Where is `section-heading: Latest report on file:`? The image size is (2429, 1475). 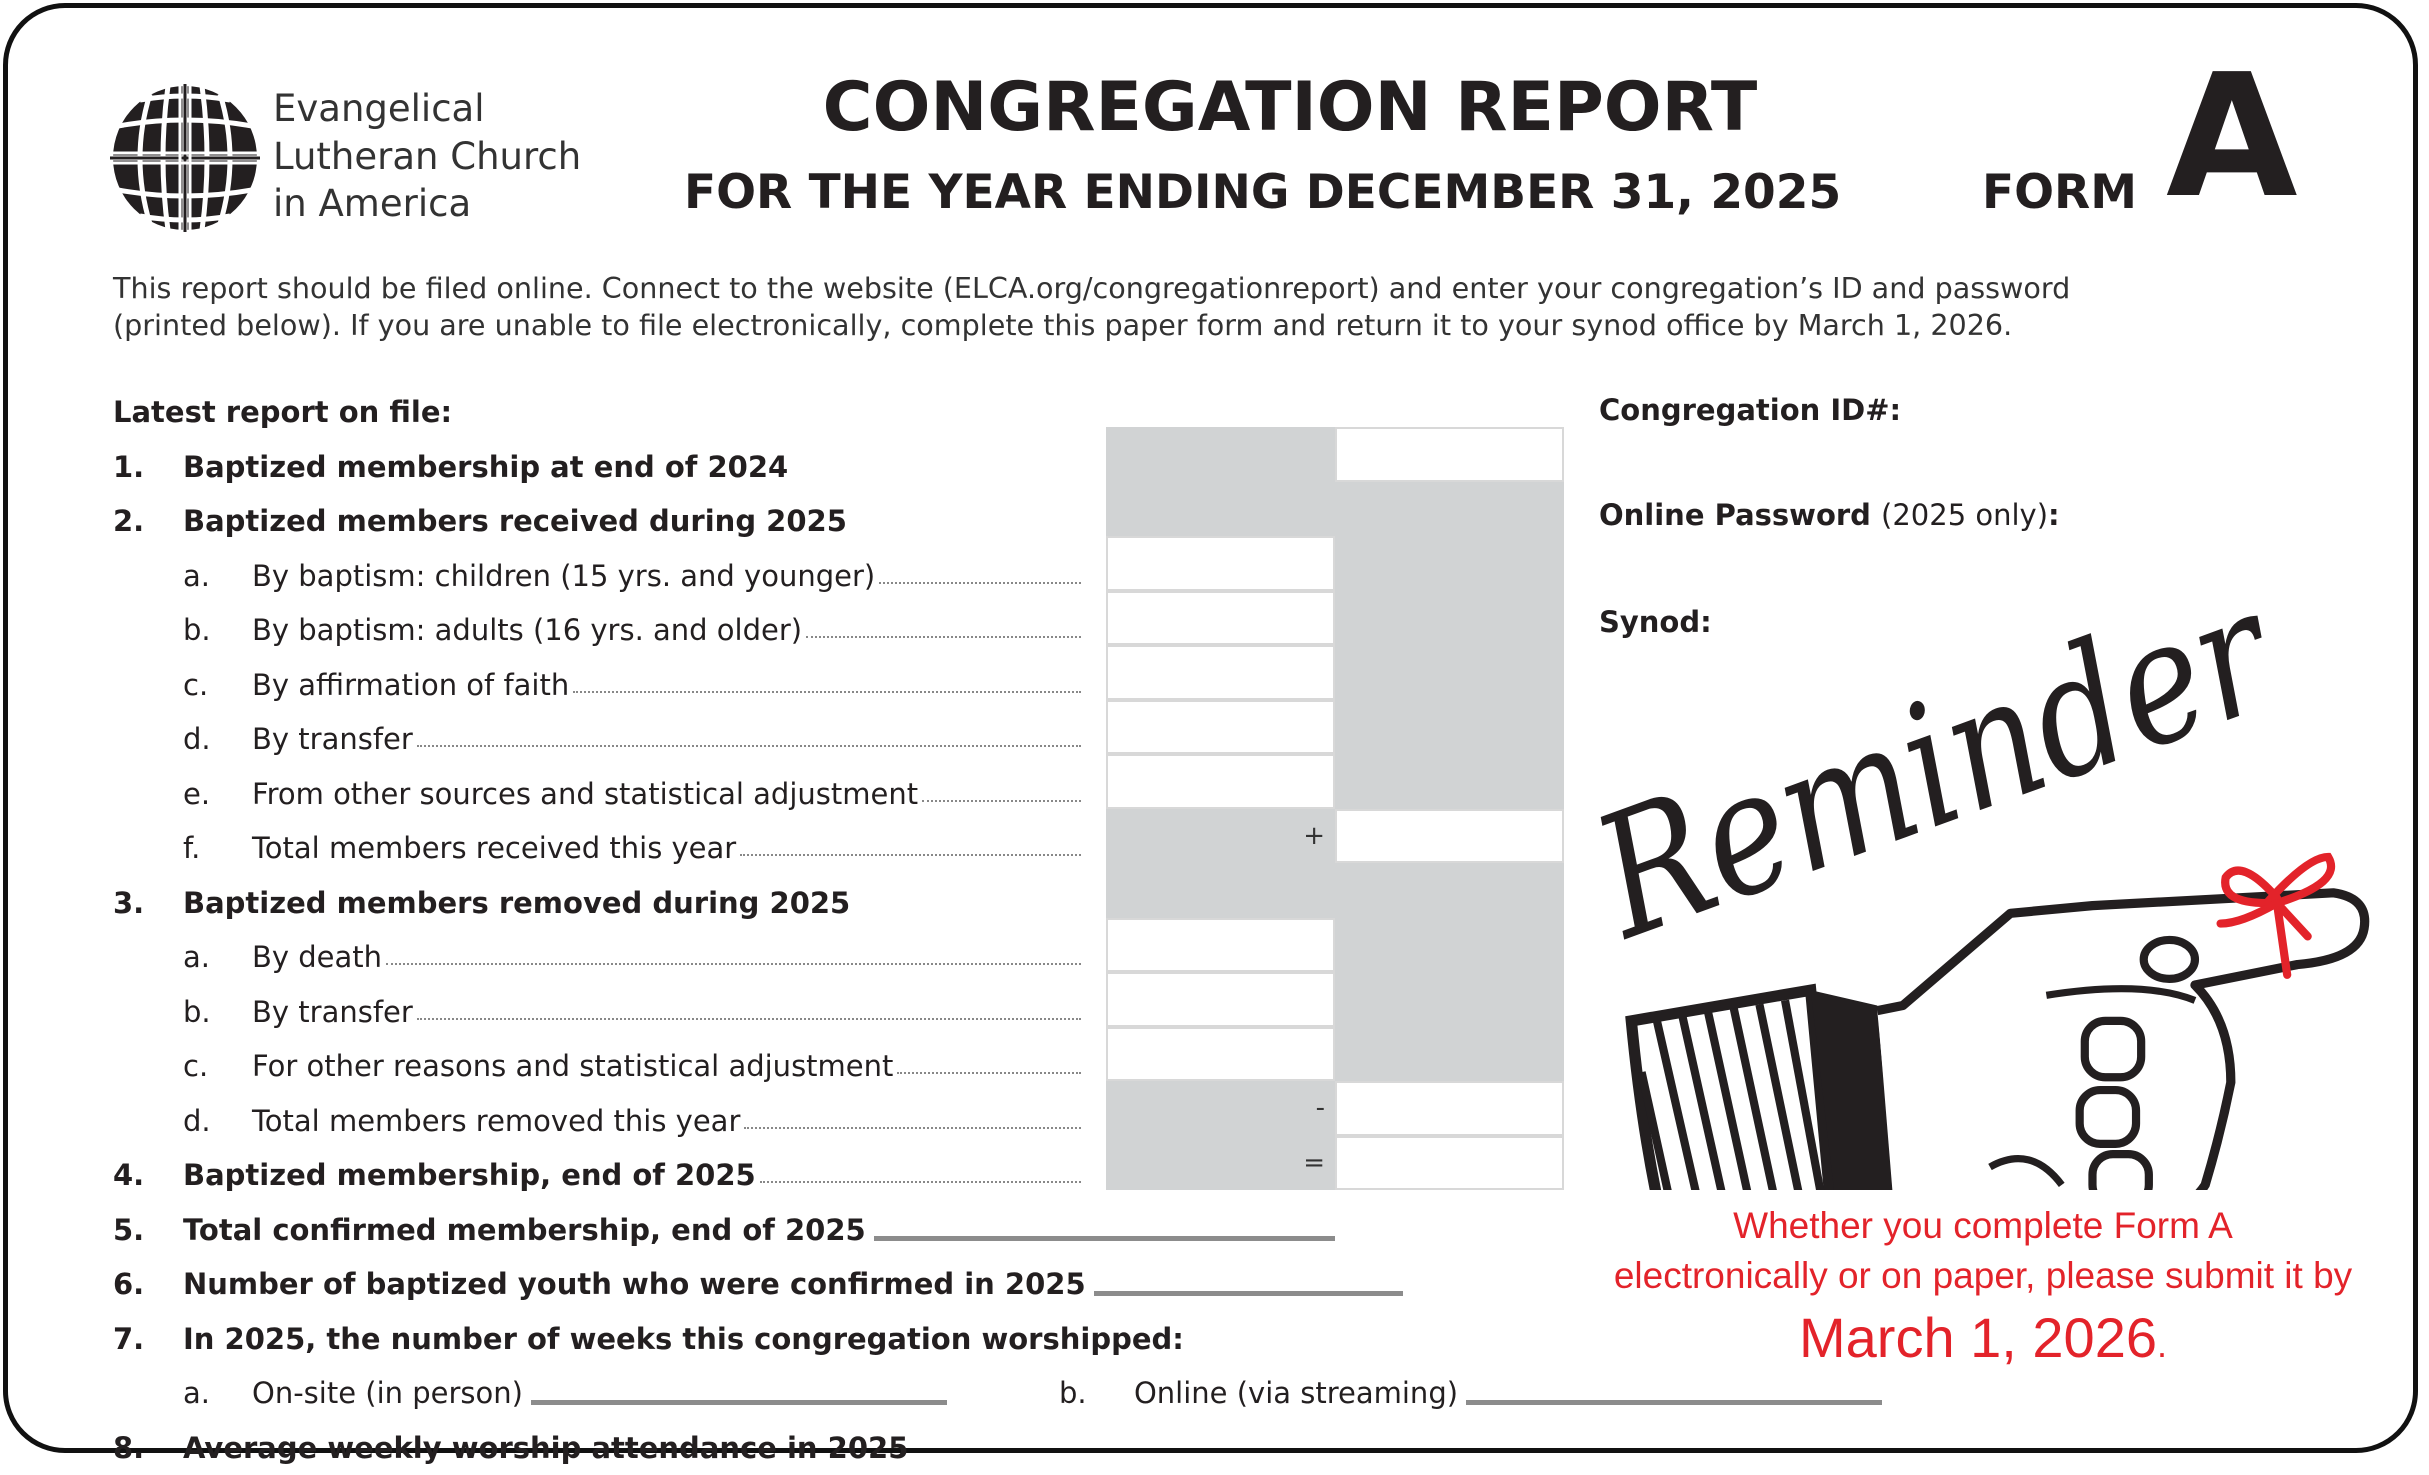
section-heading: Latest report on file: is located at coordinates (282, 412).